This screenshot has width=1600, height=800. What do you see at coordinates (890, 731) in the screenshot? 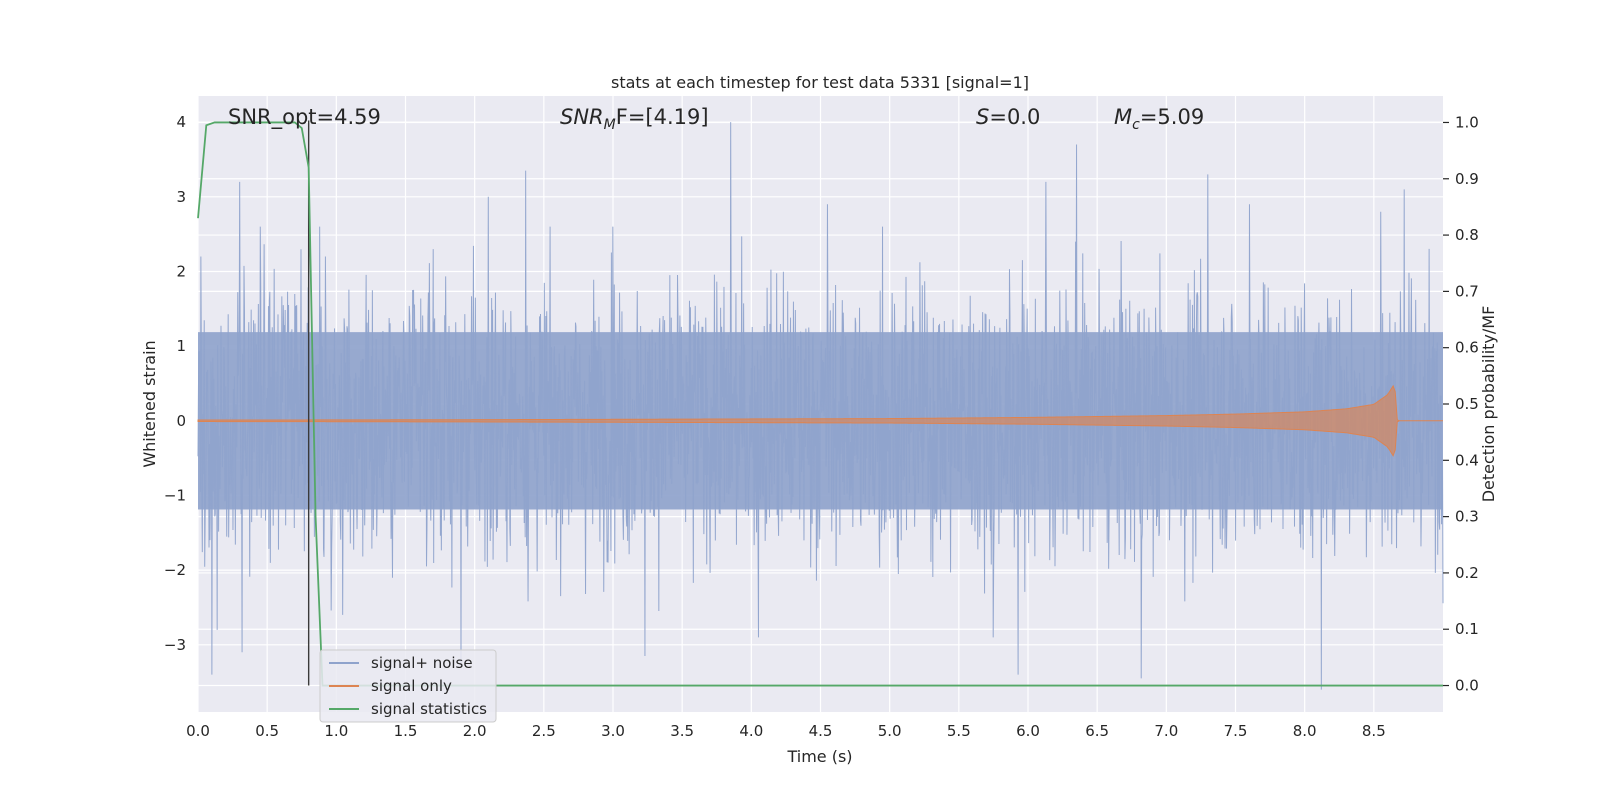
I see `x-tick-label: 5.0` at bounding box center [890, 731].